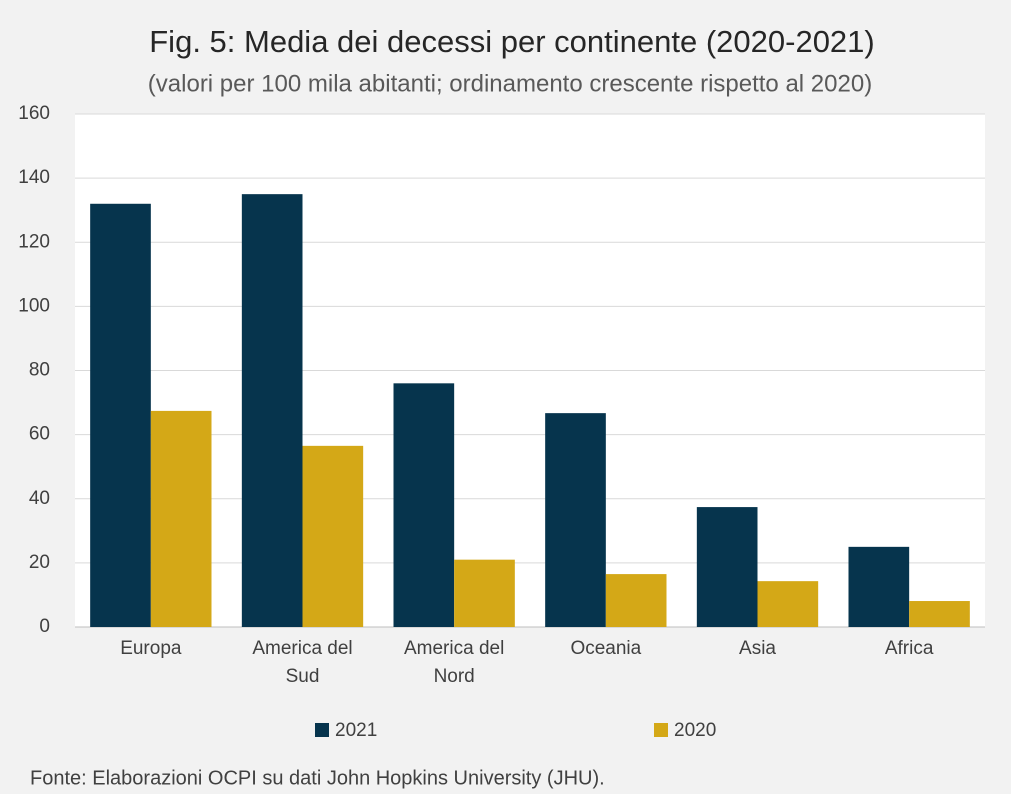 This screenshot has height=794, width=1011. I want to click on y-tick-label: 120, so click(34, 241).